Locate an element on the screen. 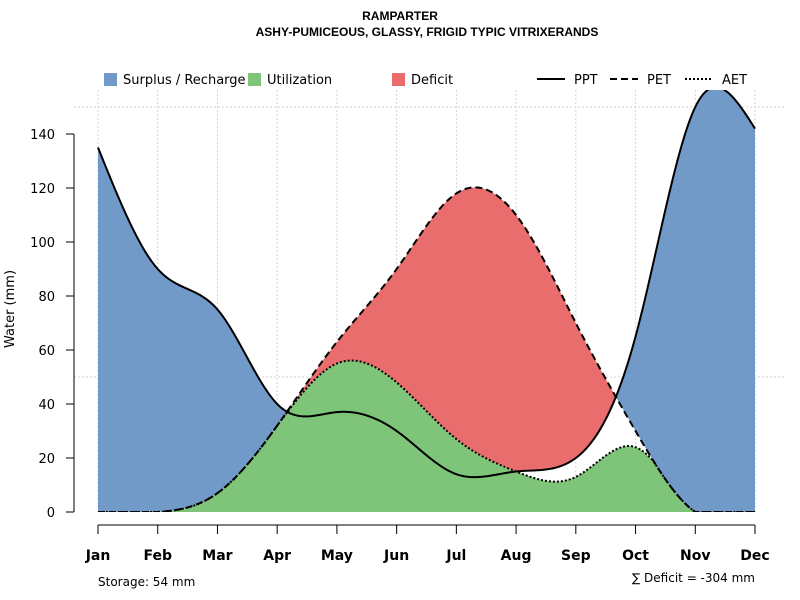  x-tick-label: May is located at coordinates (337, 556).